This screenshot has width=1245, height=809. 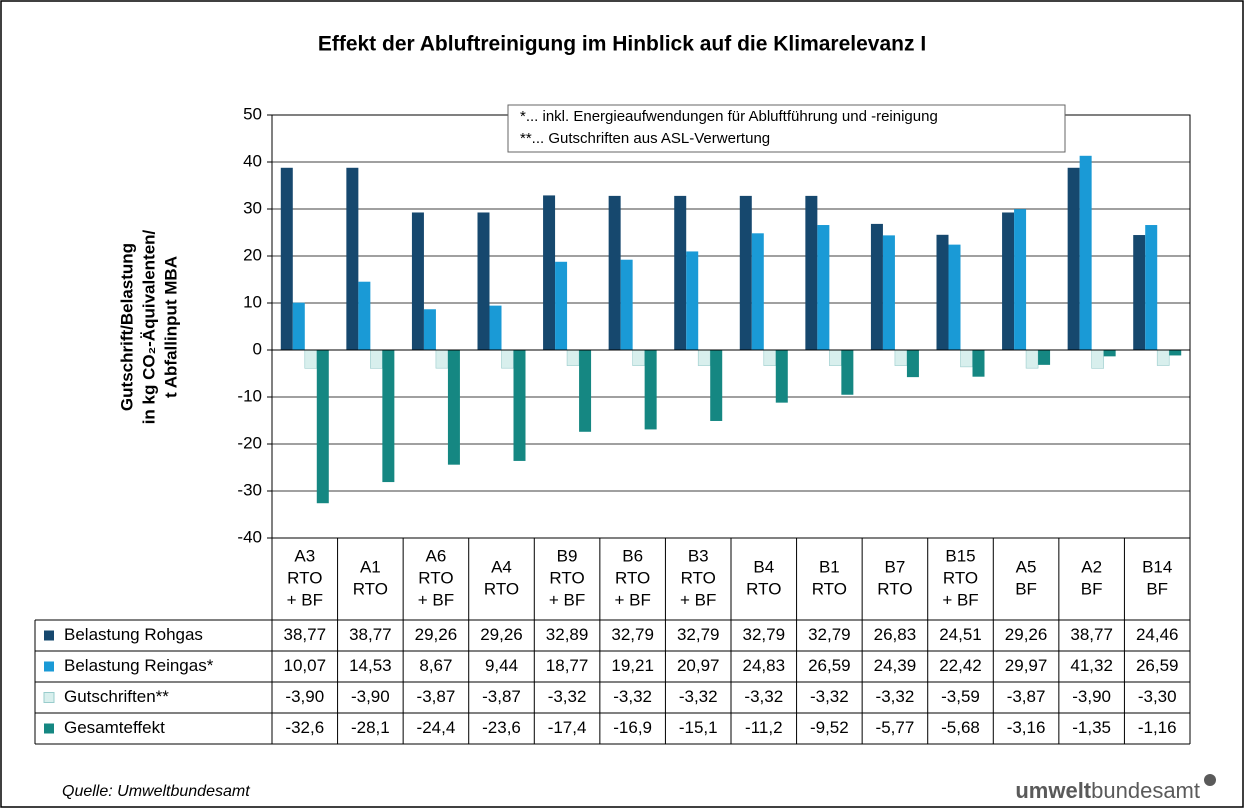 What do you see at coordinates (567, 665) in the screenshot?
I see `table-value: 18,77` at bounding box center [567, 665].